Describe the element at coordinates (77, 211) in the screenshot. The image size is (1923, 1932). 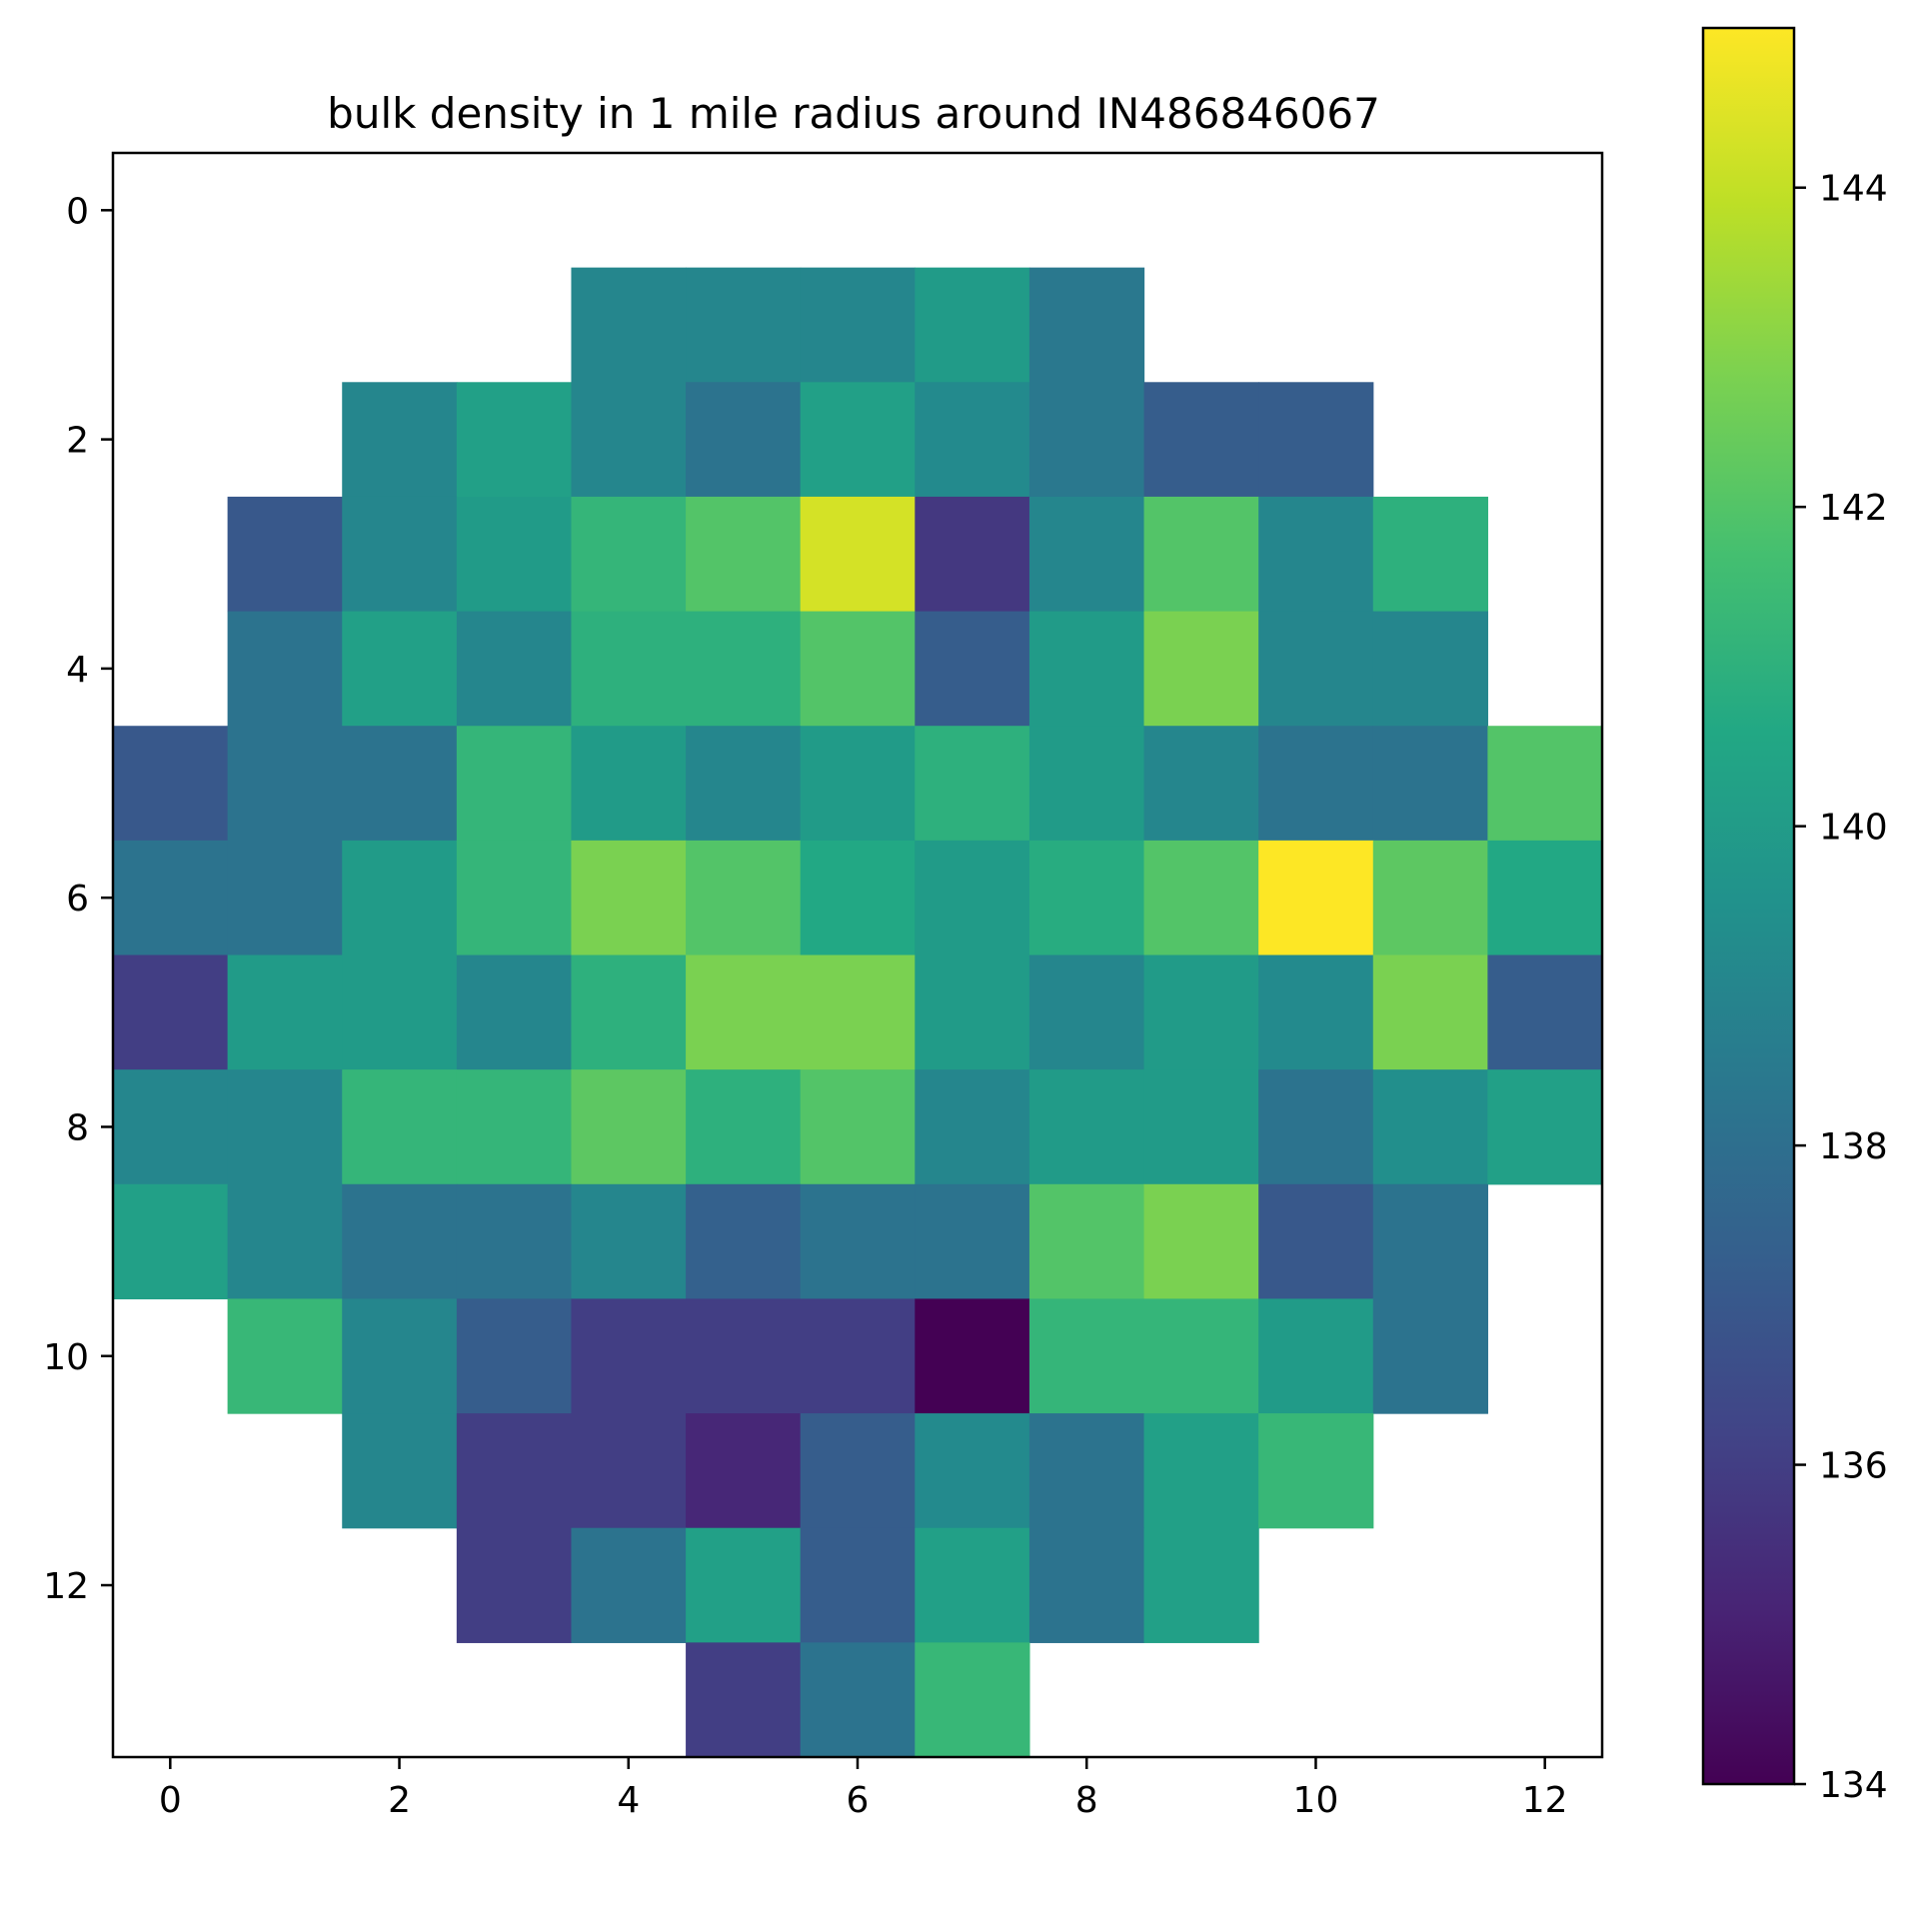
I see `y-tick-label: 0` at that location.